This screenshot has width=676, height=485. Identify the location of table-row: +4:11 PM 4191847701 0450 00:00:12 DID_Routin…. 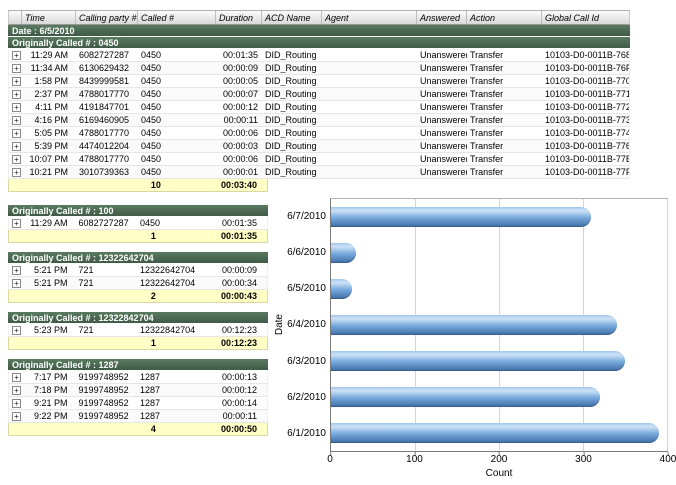
(319, 107).